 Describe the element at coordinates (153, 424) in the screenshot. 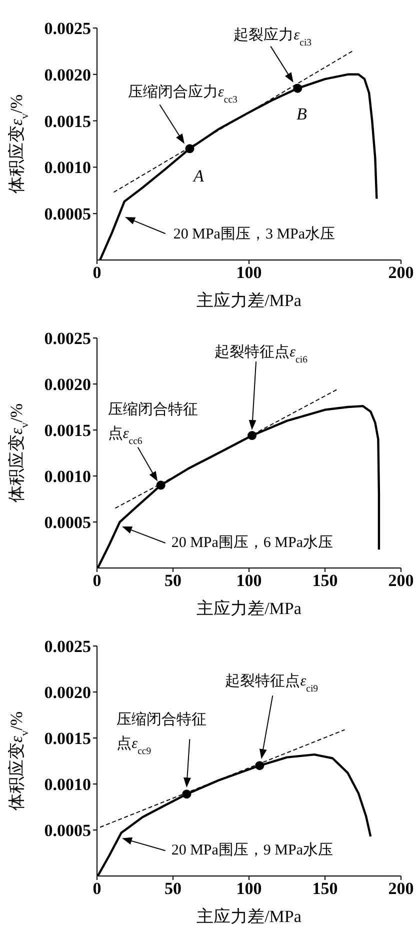

I see `annotation: 压缩闭合特征点ε$_{cc6}$` at that location.